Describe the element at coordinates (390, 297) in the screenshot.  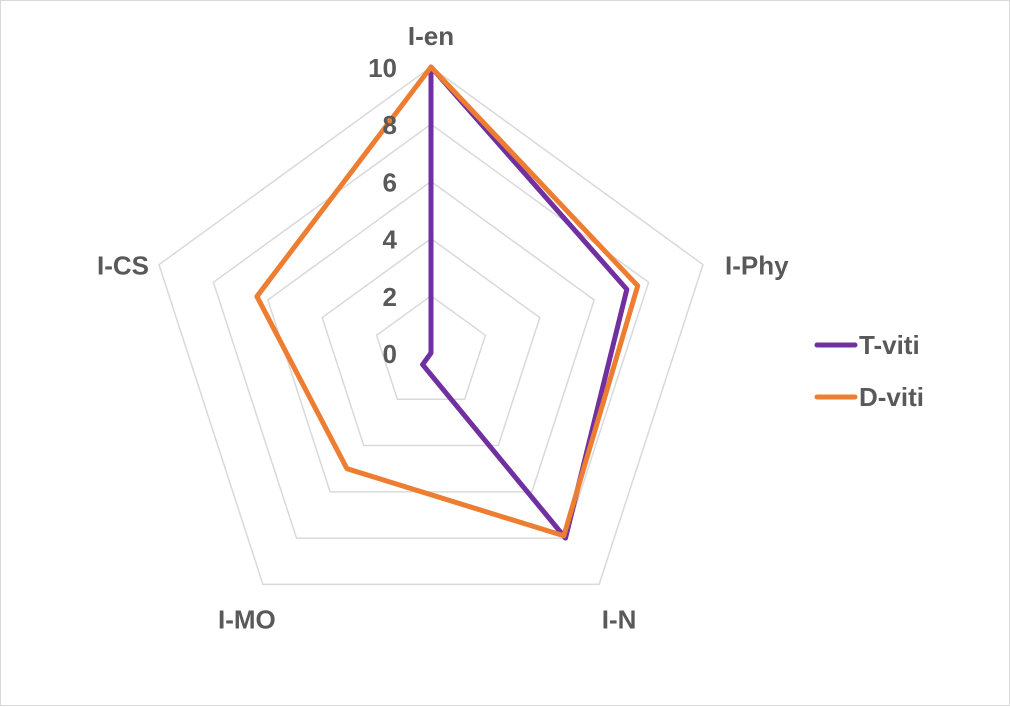
I see `tick-label: 2` at that location.